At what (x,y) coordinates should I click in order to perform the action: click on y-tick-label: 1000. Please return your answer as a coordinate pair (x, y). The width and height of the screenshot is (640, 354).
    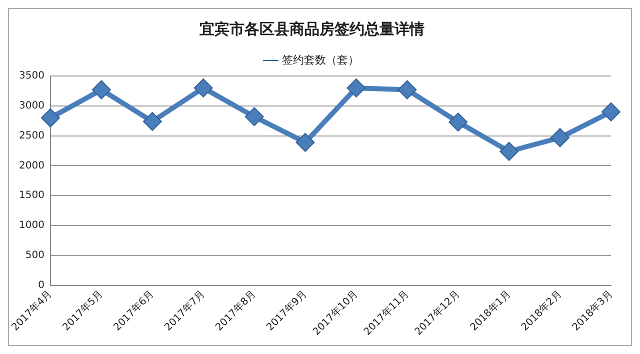
    Looking at the image, I should click on (31, 226).